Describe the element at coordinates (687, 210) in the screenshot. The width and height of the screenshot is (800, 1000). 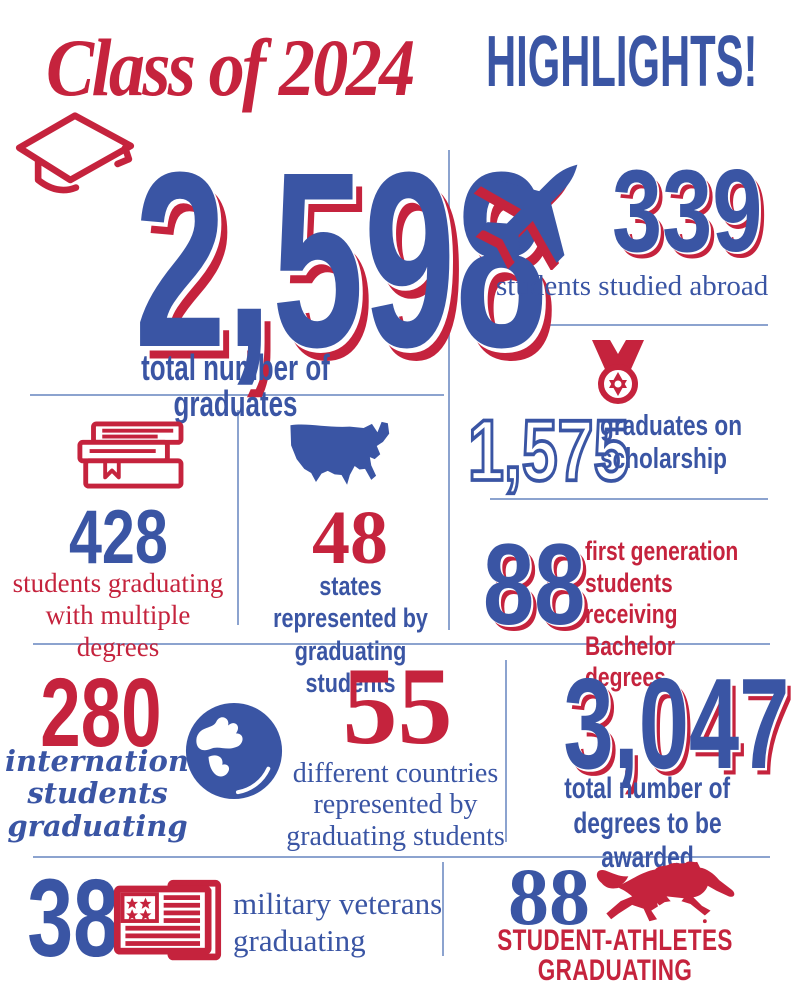
I see `abroad-number: 339` at that location.